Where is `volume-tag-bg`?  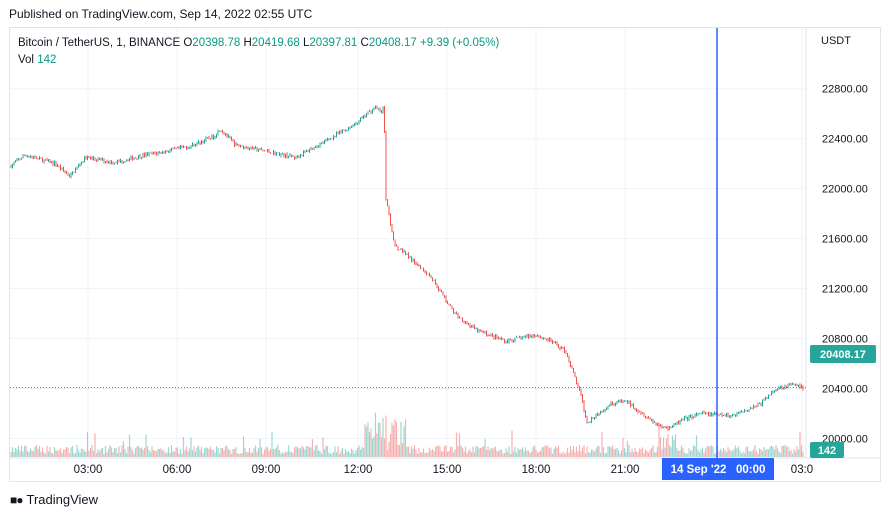 volume-tag-bg is located at coordinates (827, 450).